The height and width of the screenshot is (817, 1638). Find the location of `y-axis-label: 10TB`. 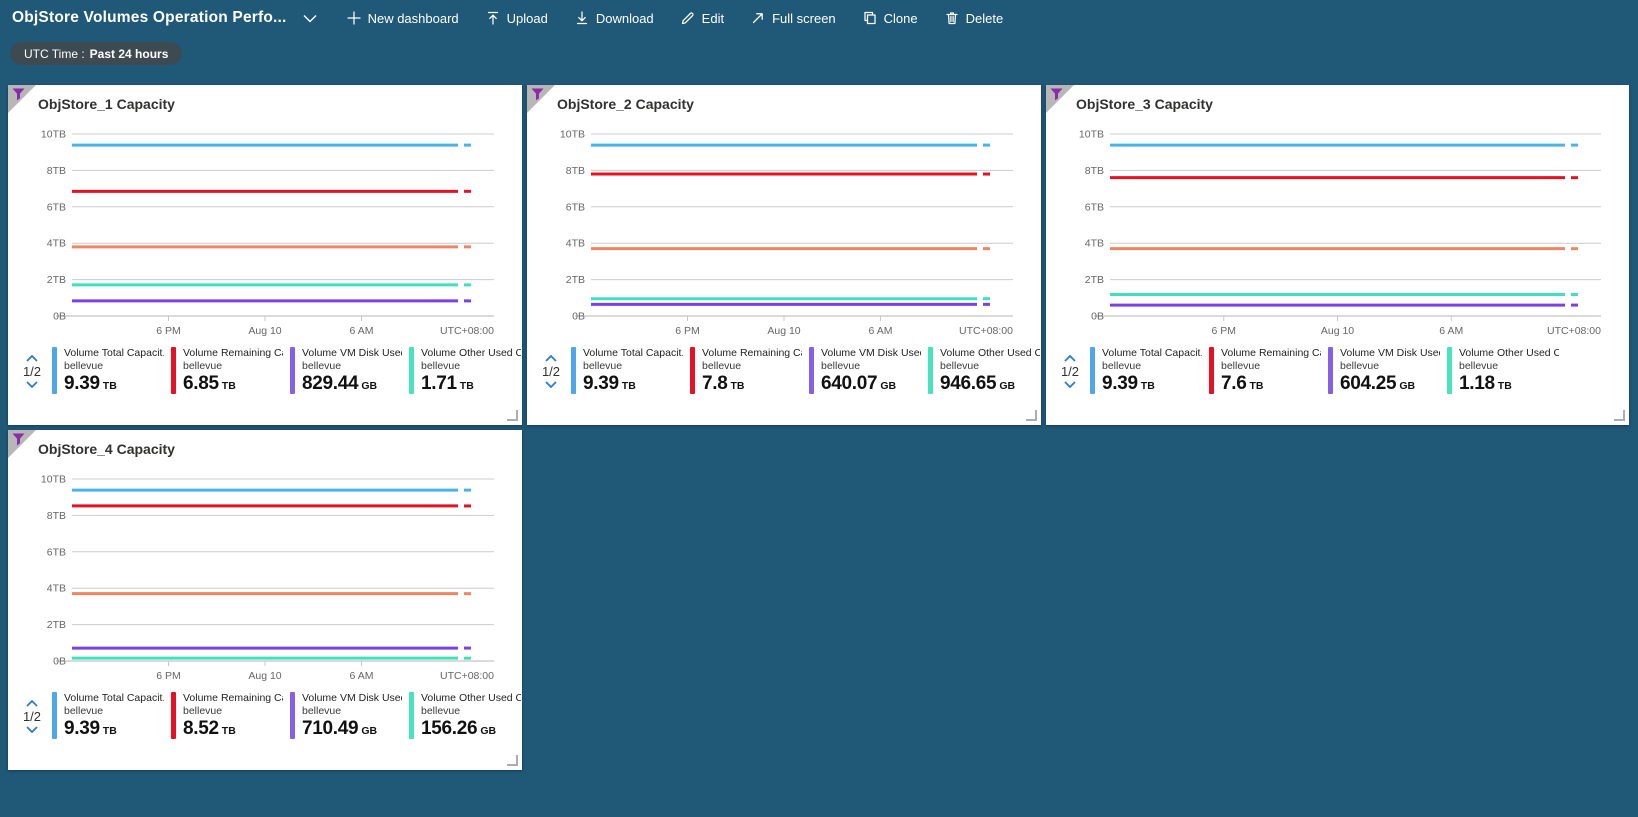

y-axis-label: 10TB is located at coordinates (1091, 135).